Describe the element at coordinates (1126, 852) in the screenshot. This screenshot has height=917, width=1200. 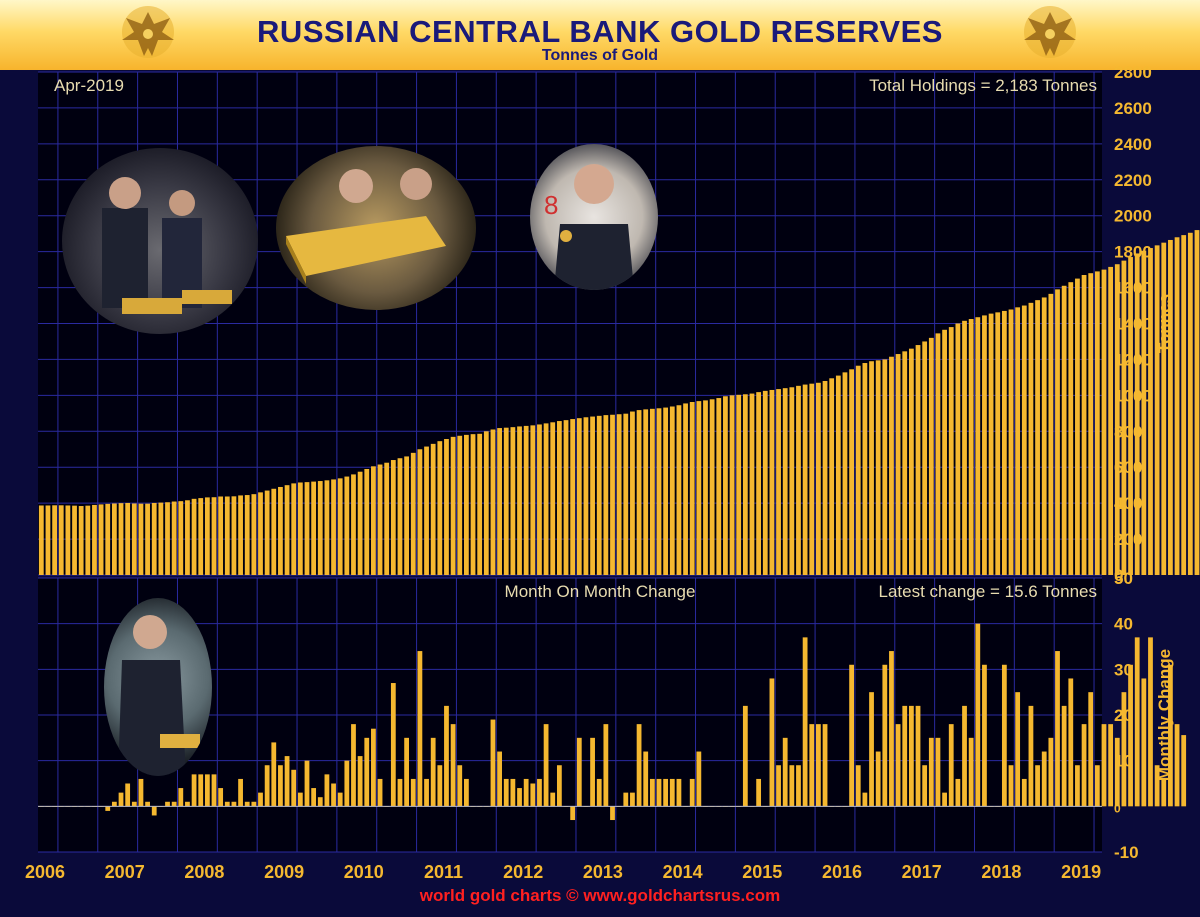
I see `y-tick-label: -10` at that location.